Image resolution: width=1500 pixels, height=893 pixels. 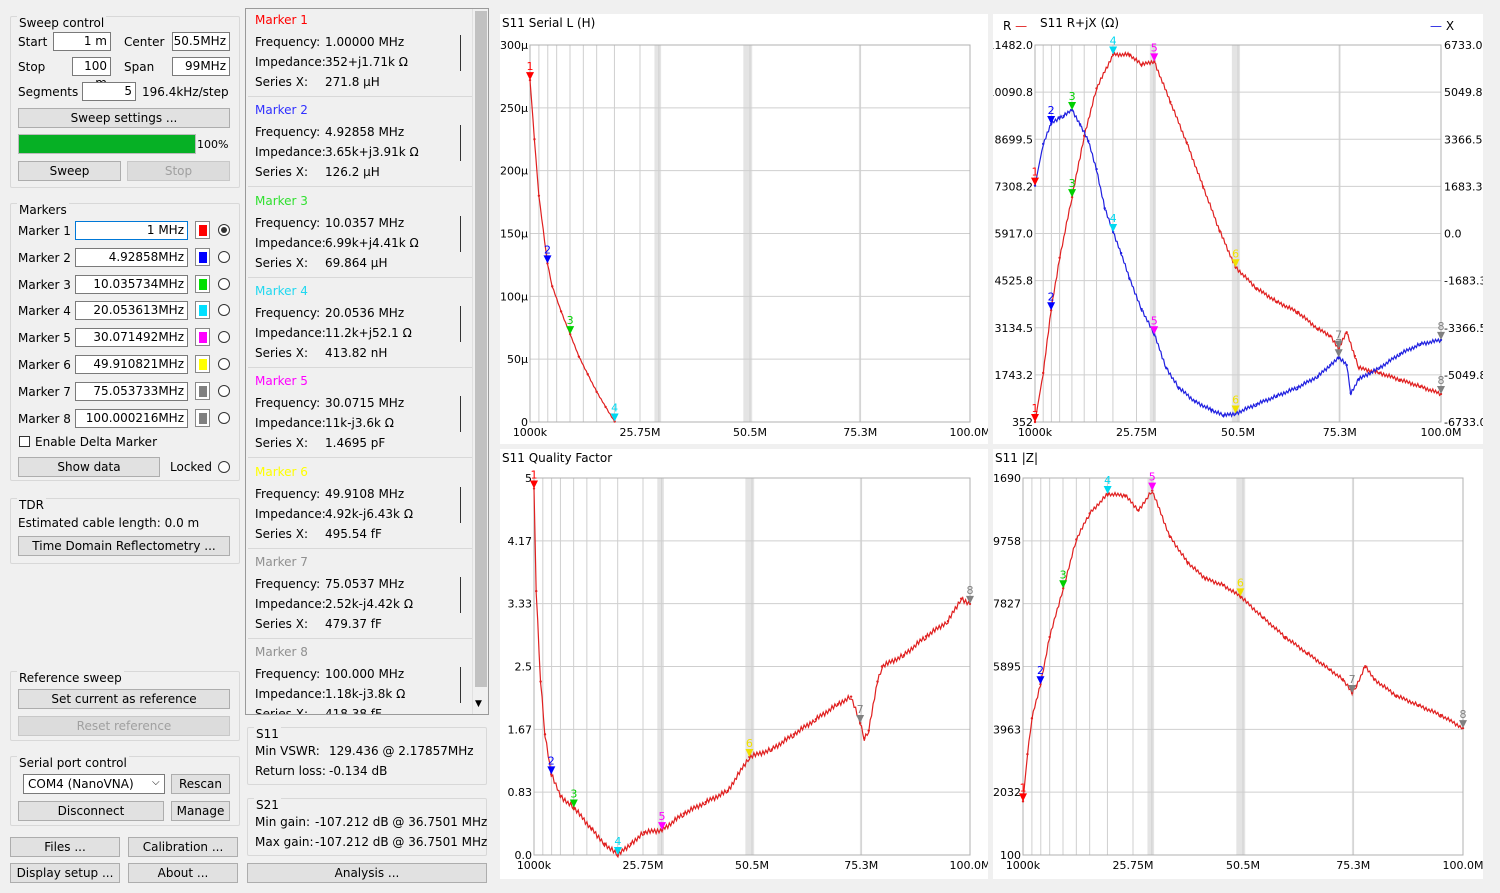 I want to click on marker-number: 2, so click(x=1051, y=296).